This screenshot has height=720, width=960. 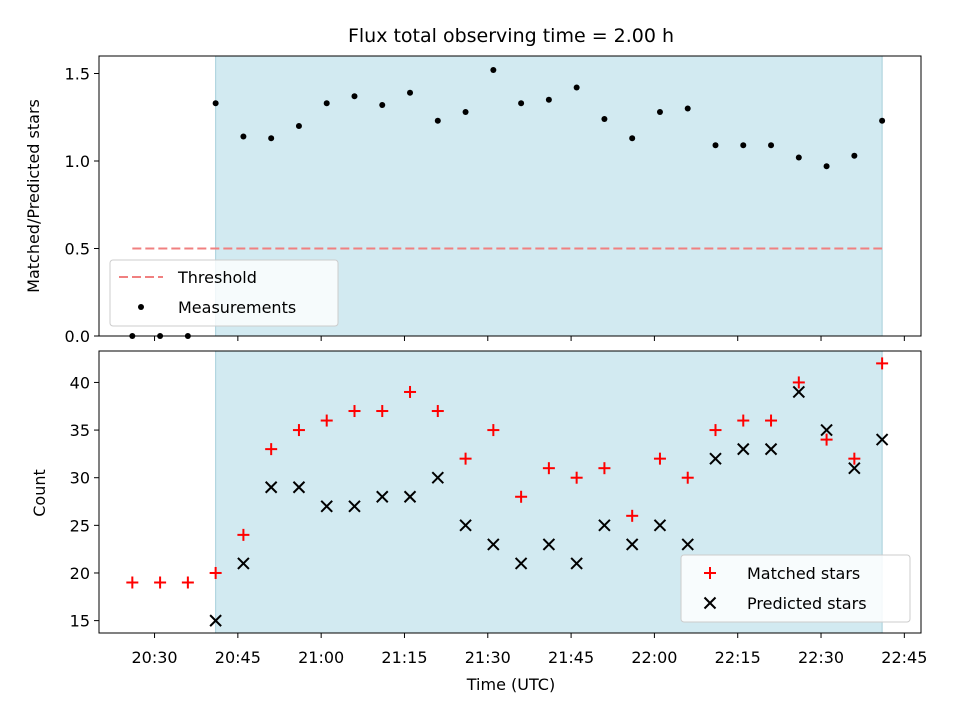 I want to click on y-tick-label: 1.0, so click(x=77, y=161).